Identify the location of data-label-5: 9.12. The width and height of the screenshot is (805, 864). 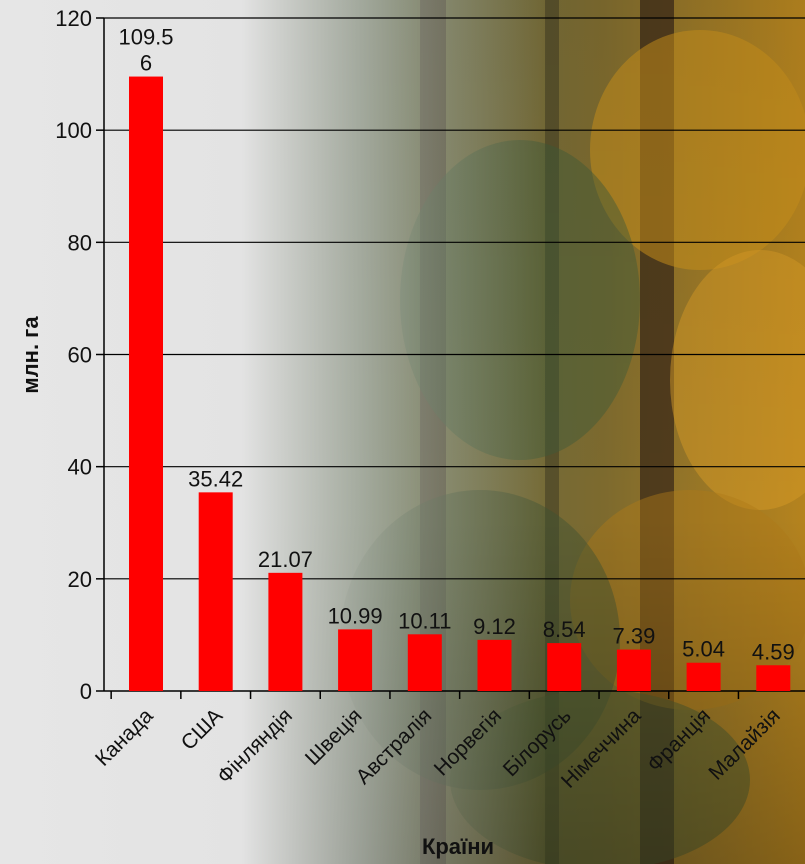
(494, 626).